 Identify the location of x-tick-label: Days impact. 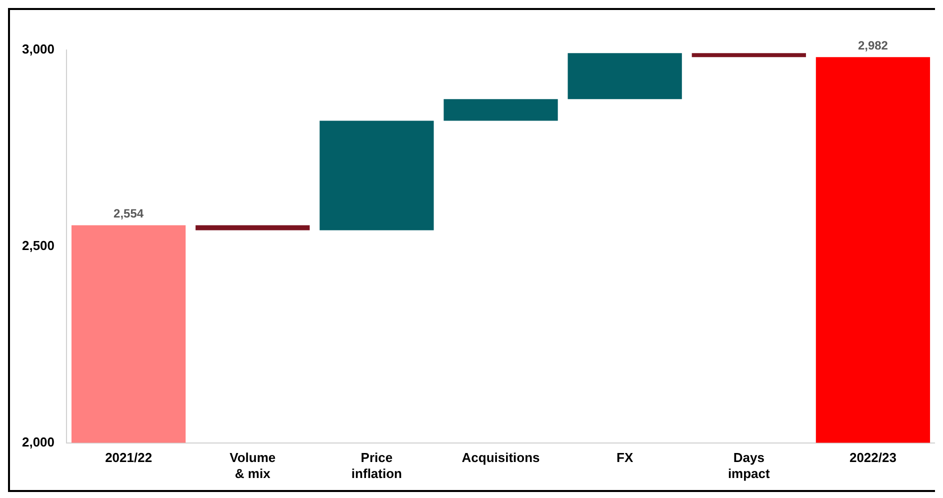
(749, 465).